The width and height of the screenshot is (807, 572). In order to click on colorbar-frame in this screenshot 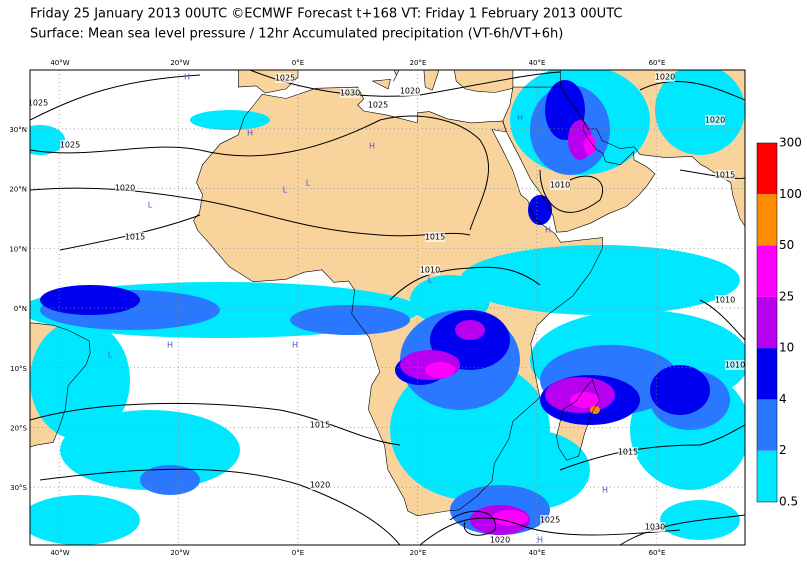, I will do `click(767, 322)`.